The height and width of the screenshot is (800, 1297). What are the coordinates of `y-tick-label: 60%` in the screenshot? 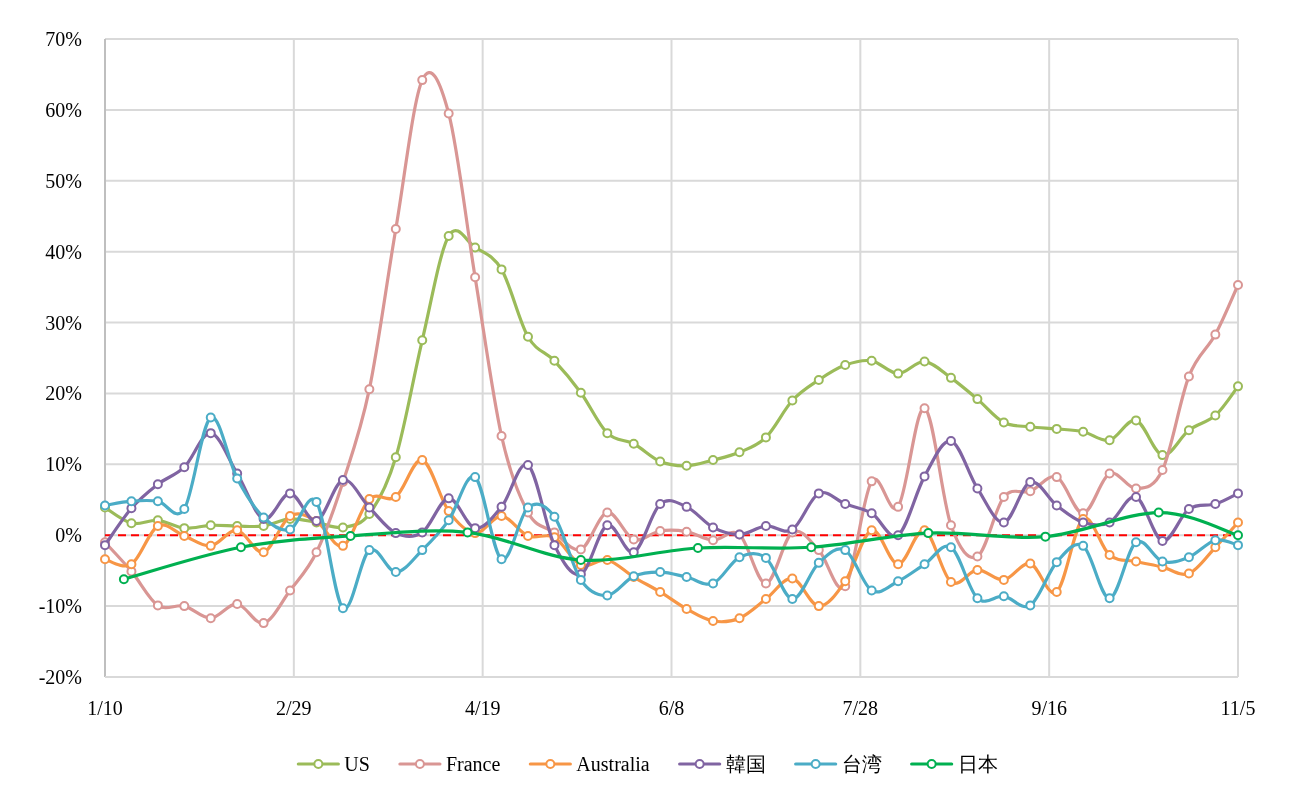 It's located at (63, 109).